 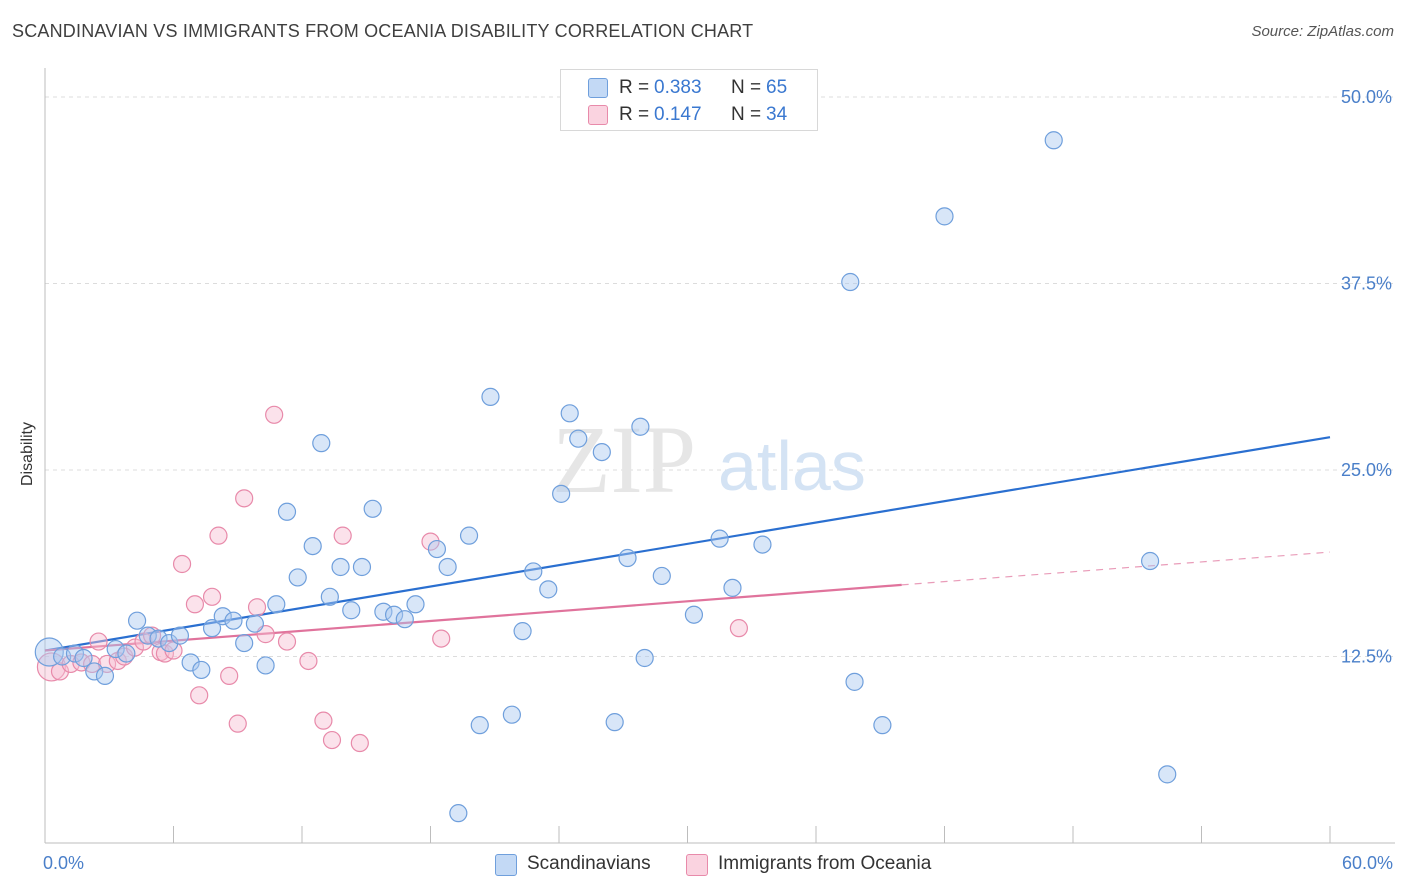 I want to click on legend-row-scandinavians: R = 0.383 N = 65, so click(x=689, y=87).